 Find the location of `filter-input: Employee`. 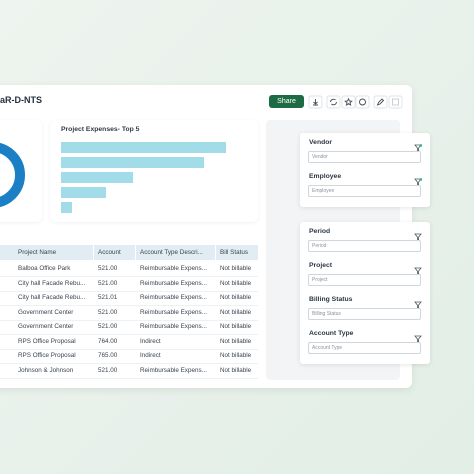

filter-input: Employee is located at coordinates (364, 191).